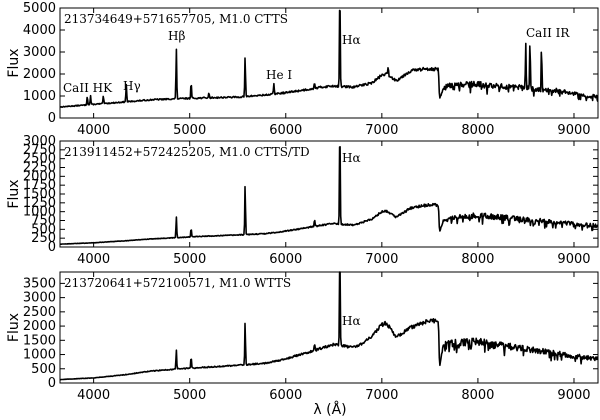 This screenshot has height=420, width=600. Describe the element at coordinates (176, 36) in the screenshot. I see `line-annotation: Hβ` at that location.